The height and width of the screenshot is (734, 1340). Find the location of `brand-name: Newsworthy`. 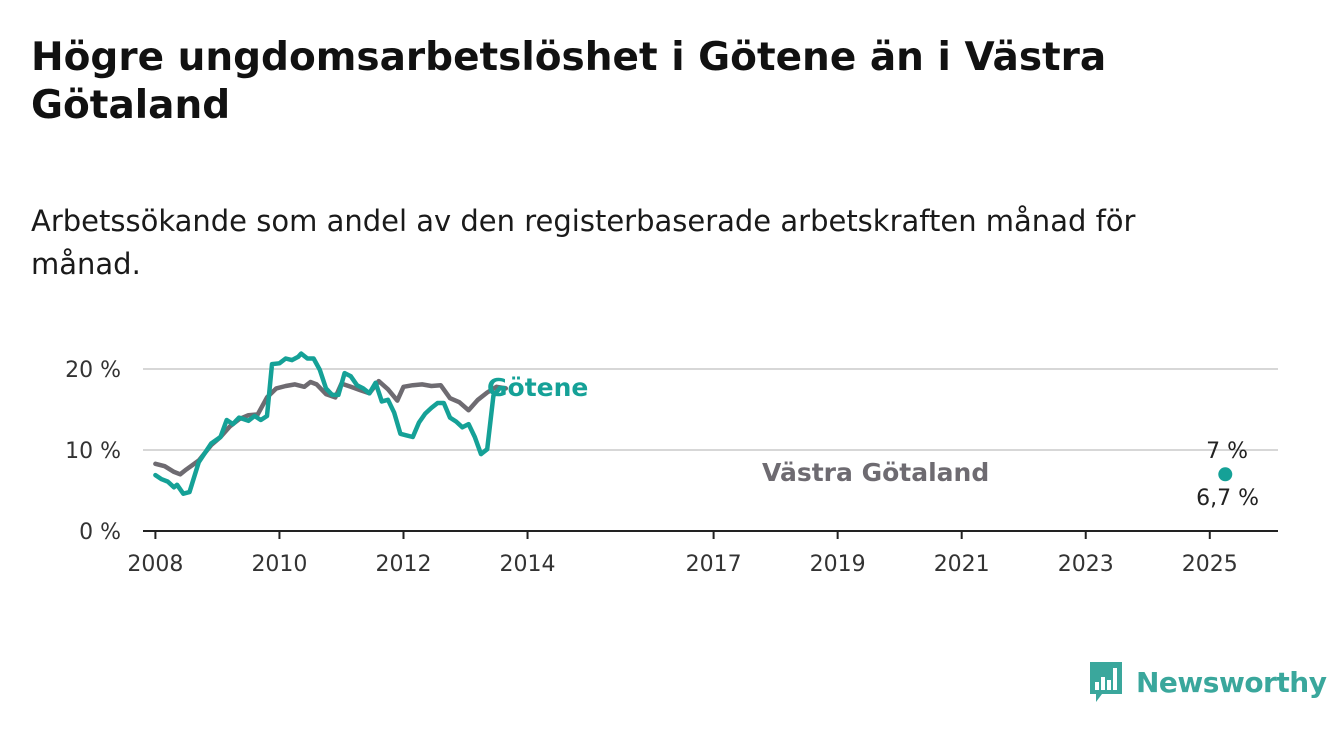

brand-name: Newsworthy is located at coordinates (1231, 682).